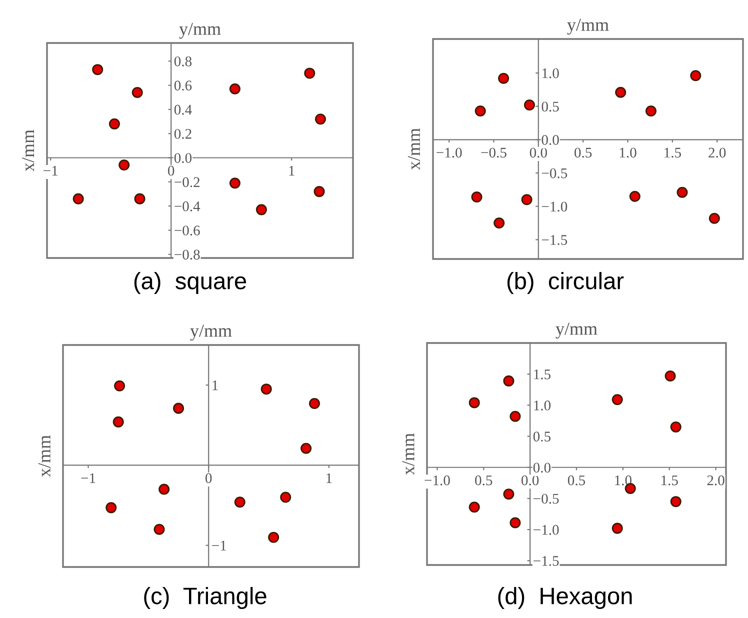 This screenshot has width=748, height=618. Describe the element at coordinates (205, 598) in the screenshot. I see `text: (c) Triangle` at that location.